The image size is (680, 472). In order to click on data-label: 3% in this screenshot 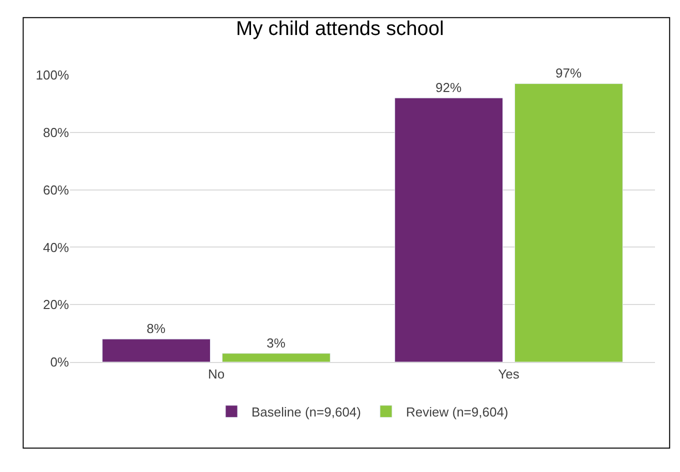, I will do `click(276, 342)`.